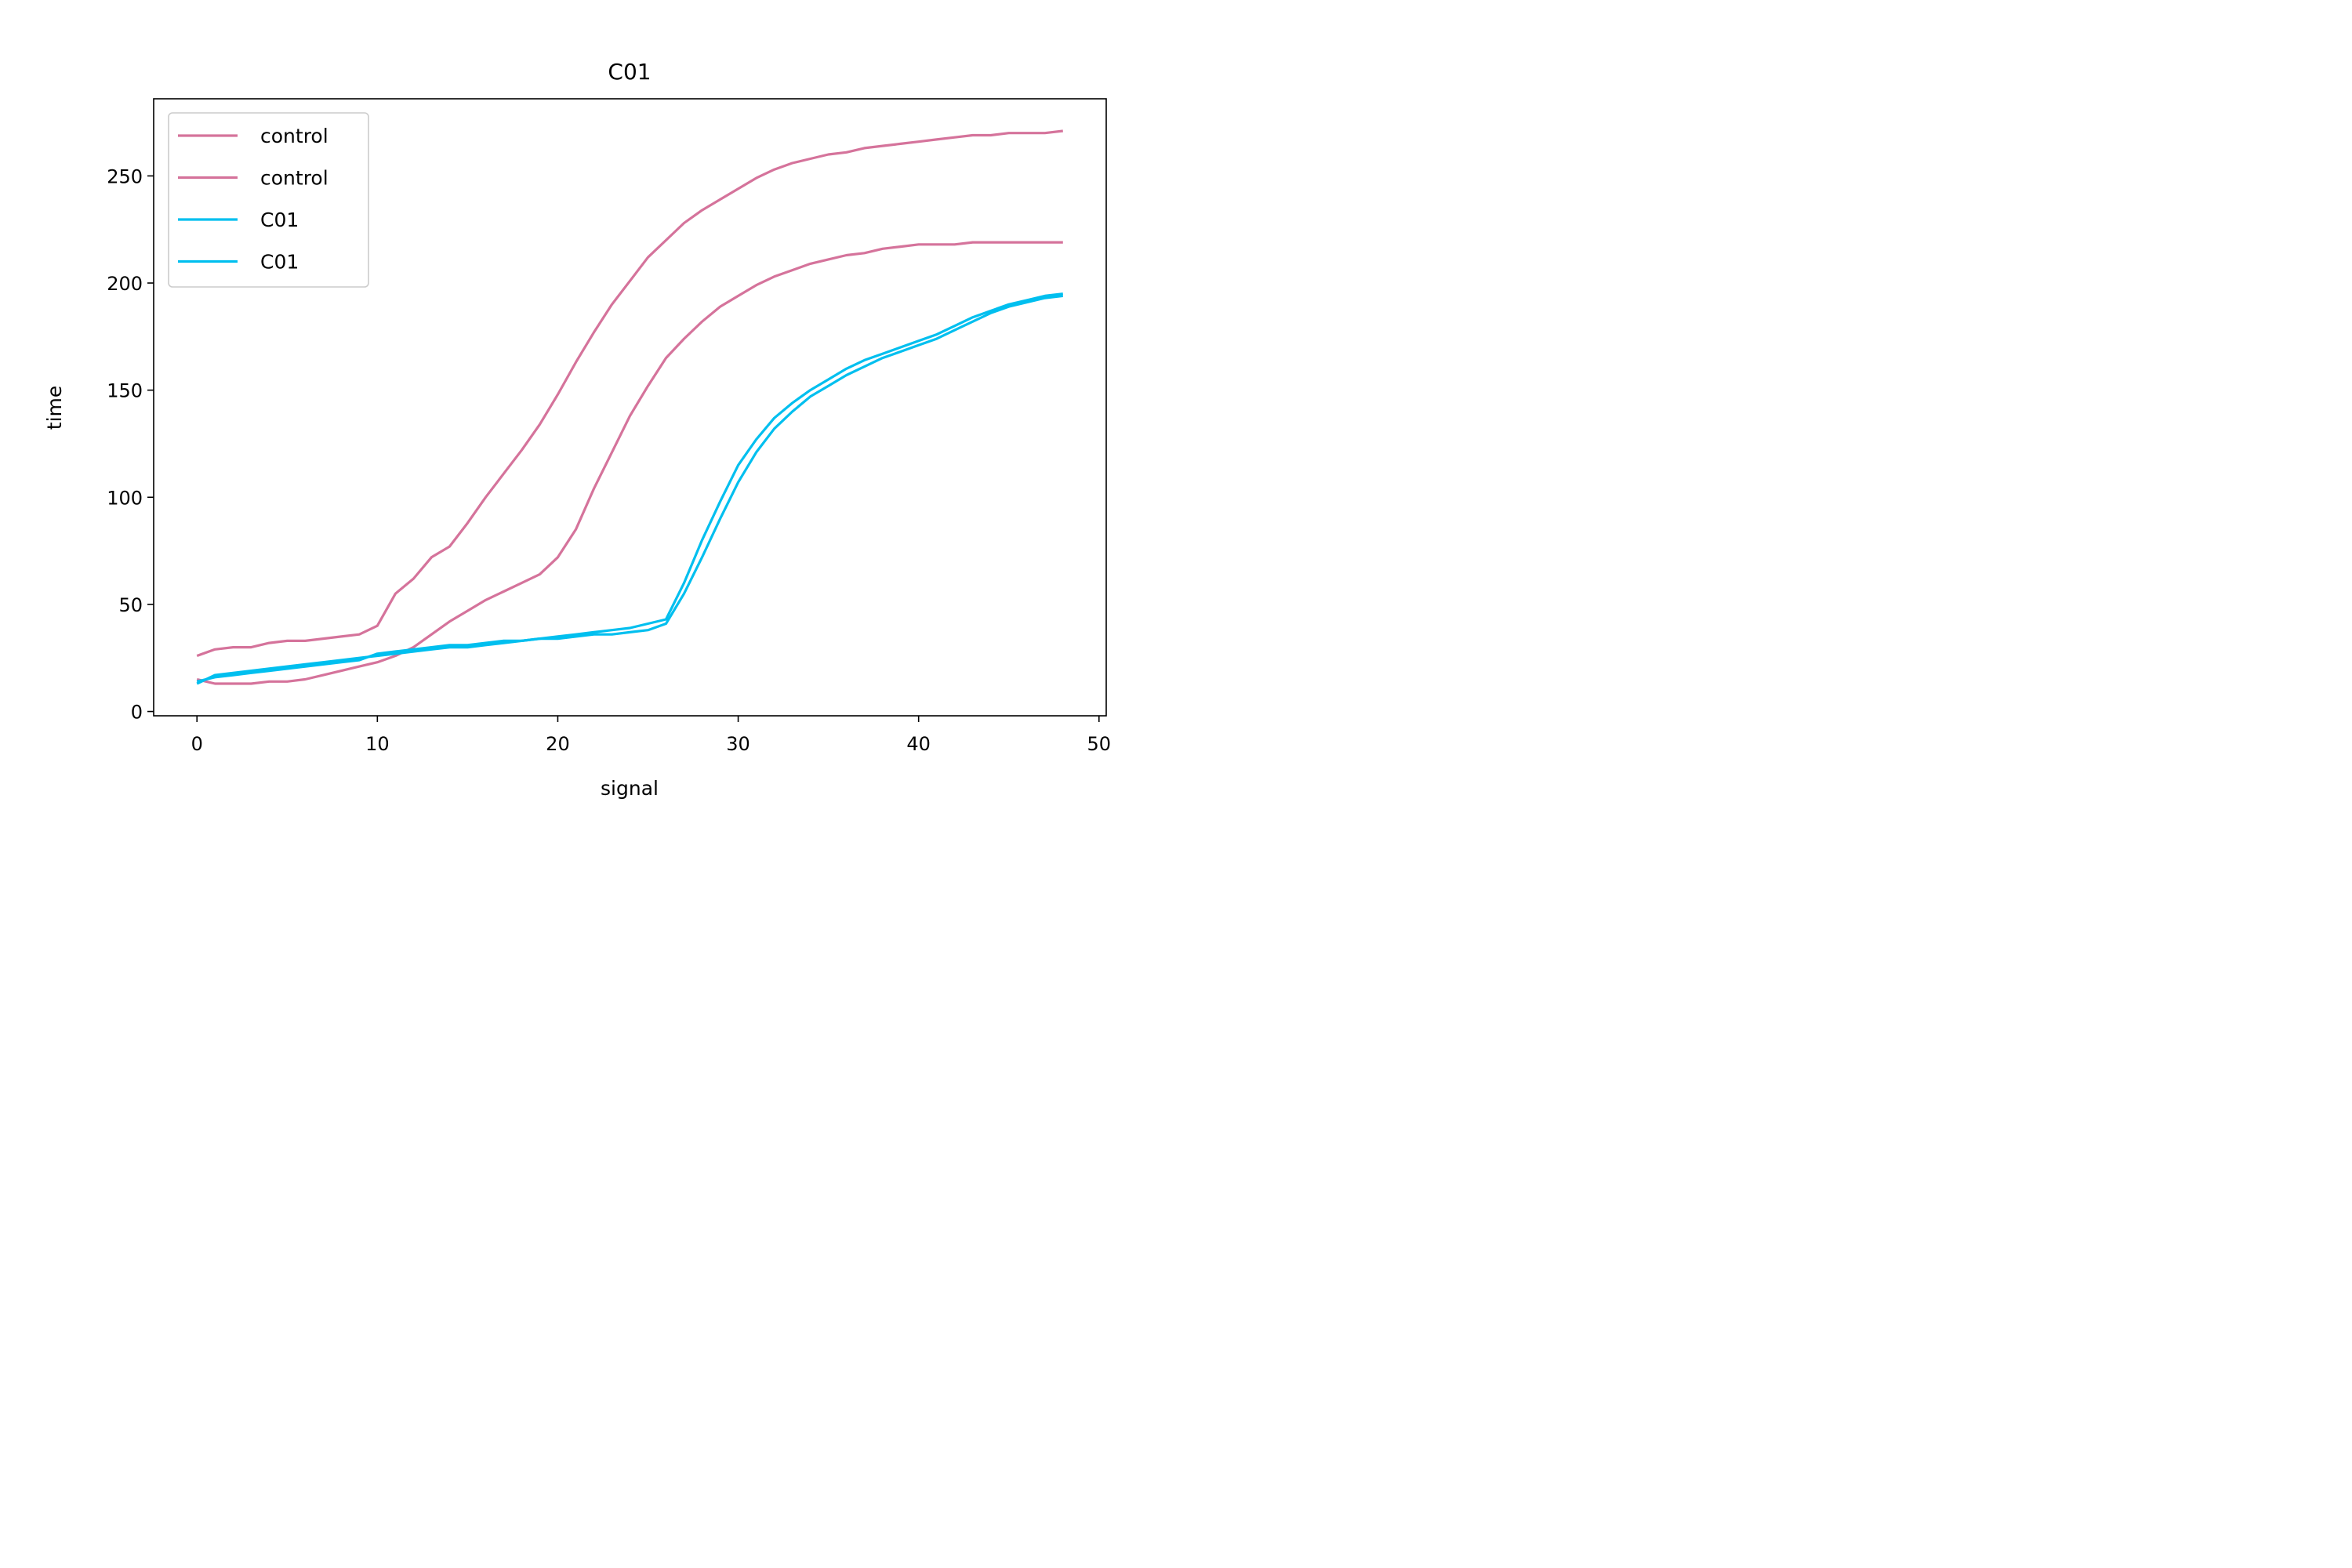 Image resolution: width=2352 pixels, height=1568 pixels. Describe the element at coordinates (651, 735) in the screenshot. I see `x-axis: 0 10 20 30 40 50` at that location.